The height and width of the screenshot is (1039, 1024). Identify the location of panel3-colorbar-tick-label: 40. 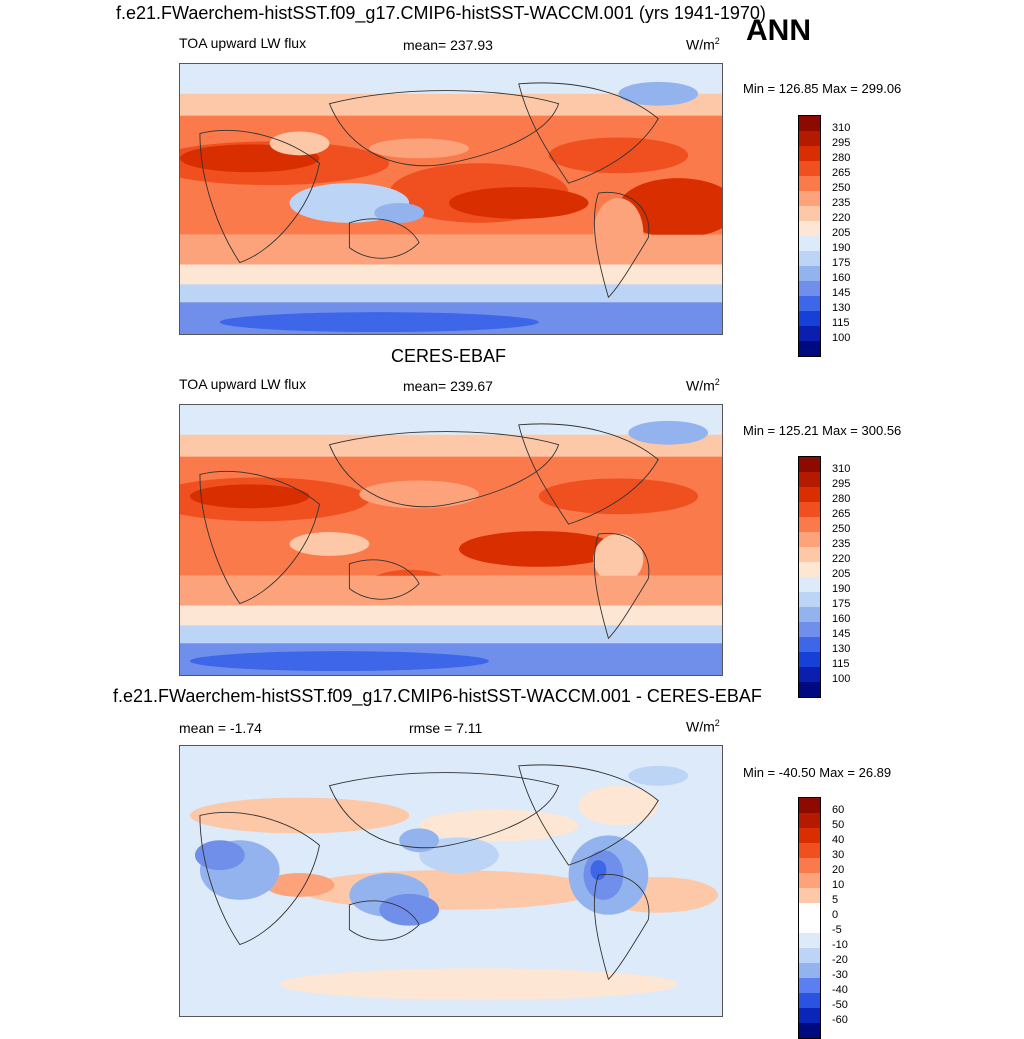
(838, 840).